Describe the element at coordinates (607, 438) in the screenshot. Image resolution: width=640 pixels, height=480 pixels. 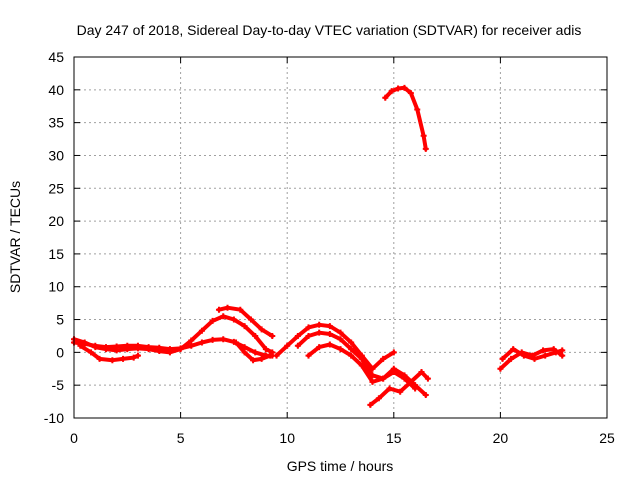
I see `x-tick-label: 25` at that location.